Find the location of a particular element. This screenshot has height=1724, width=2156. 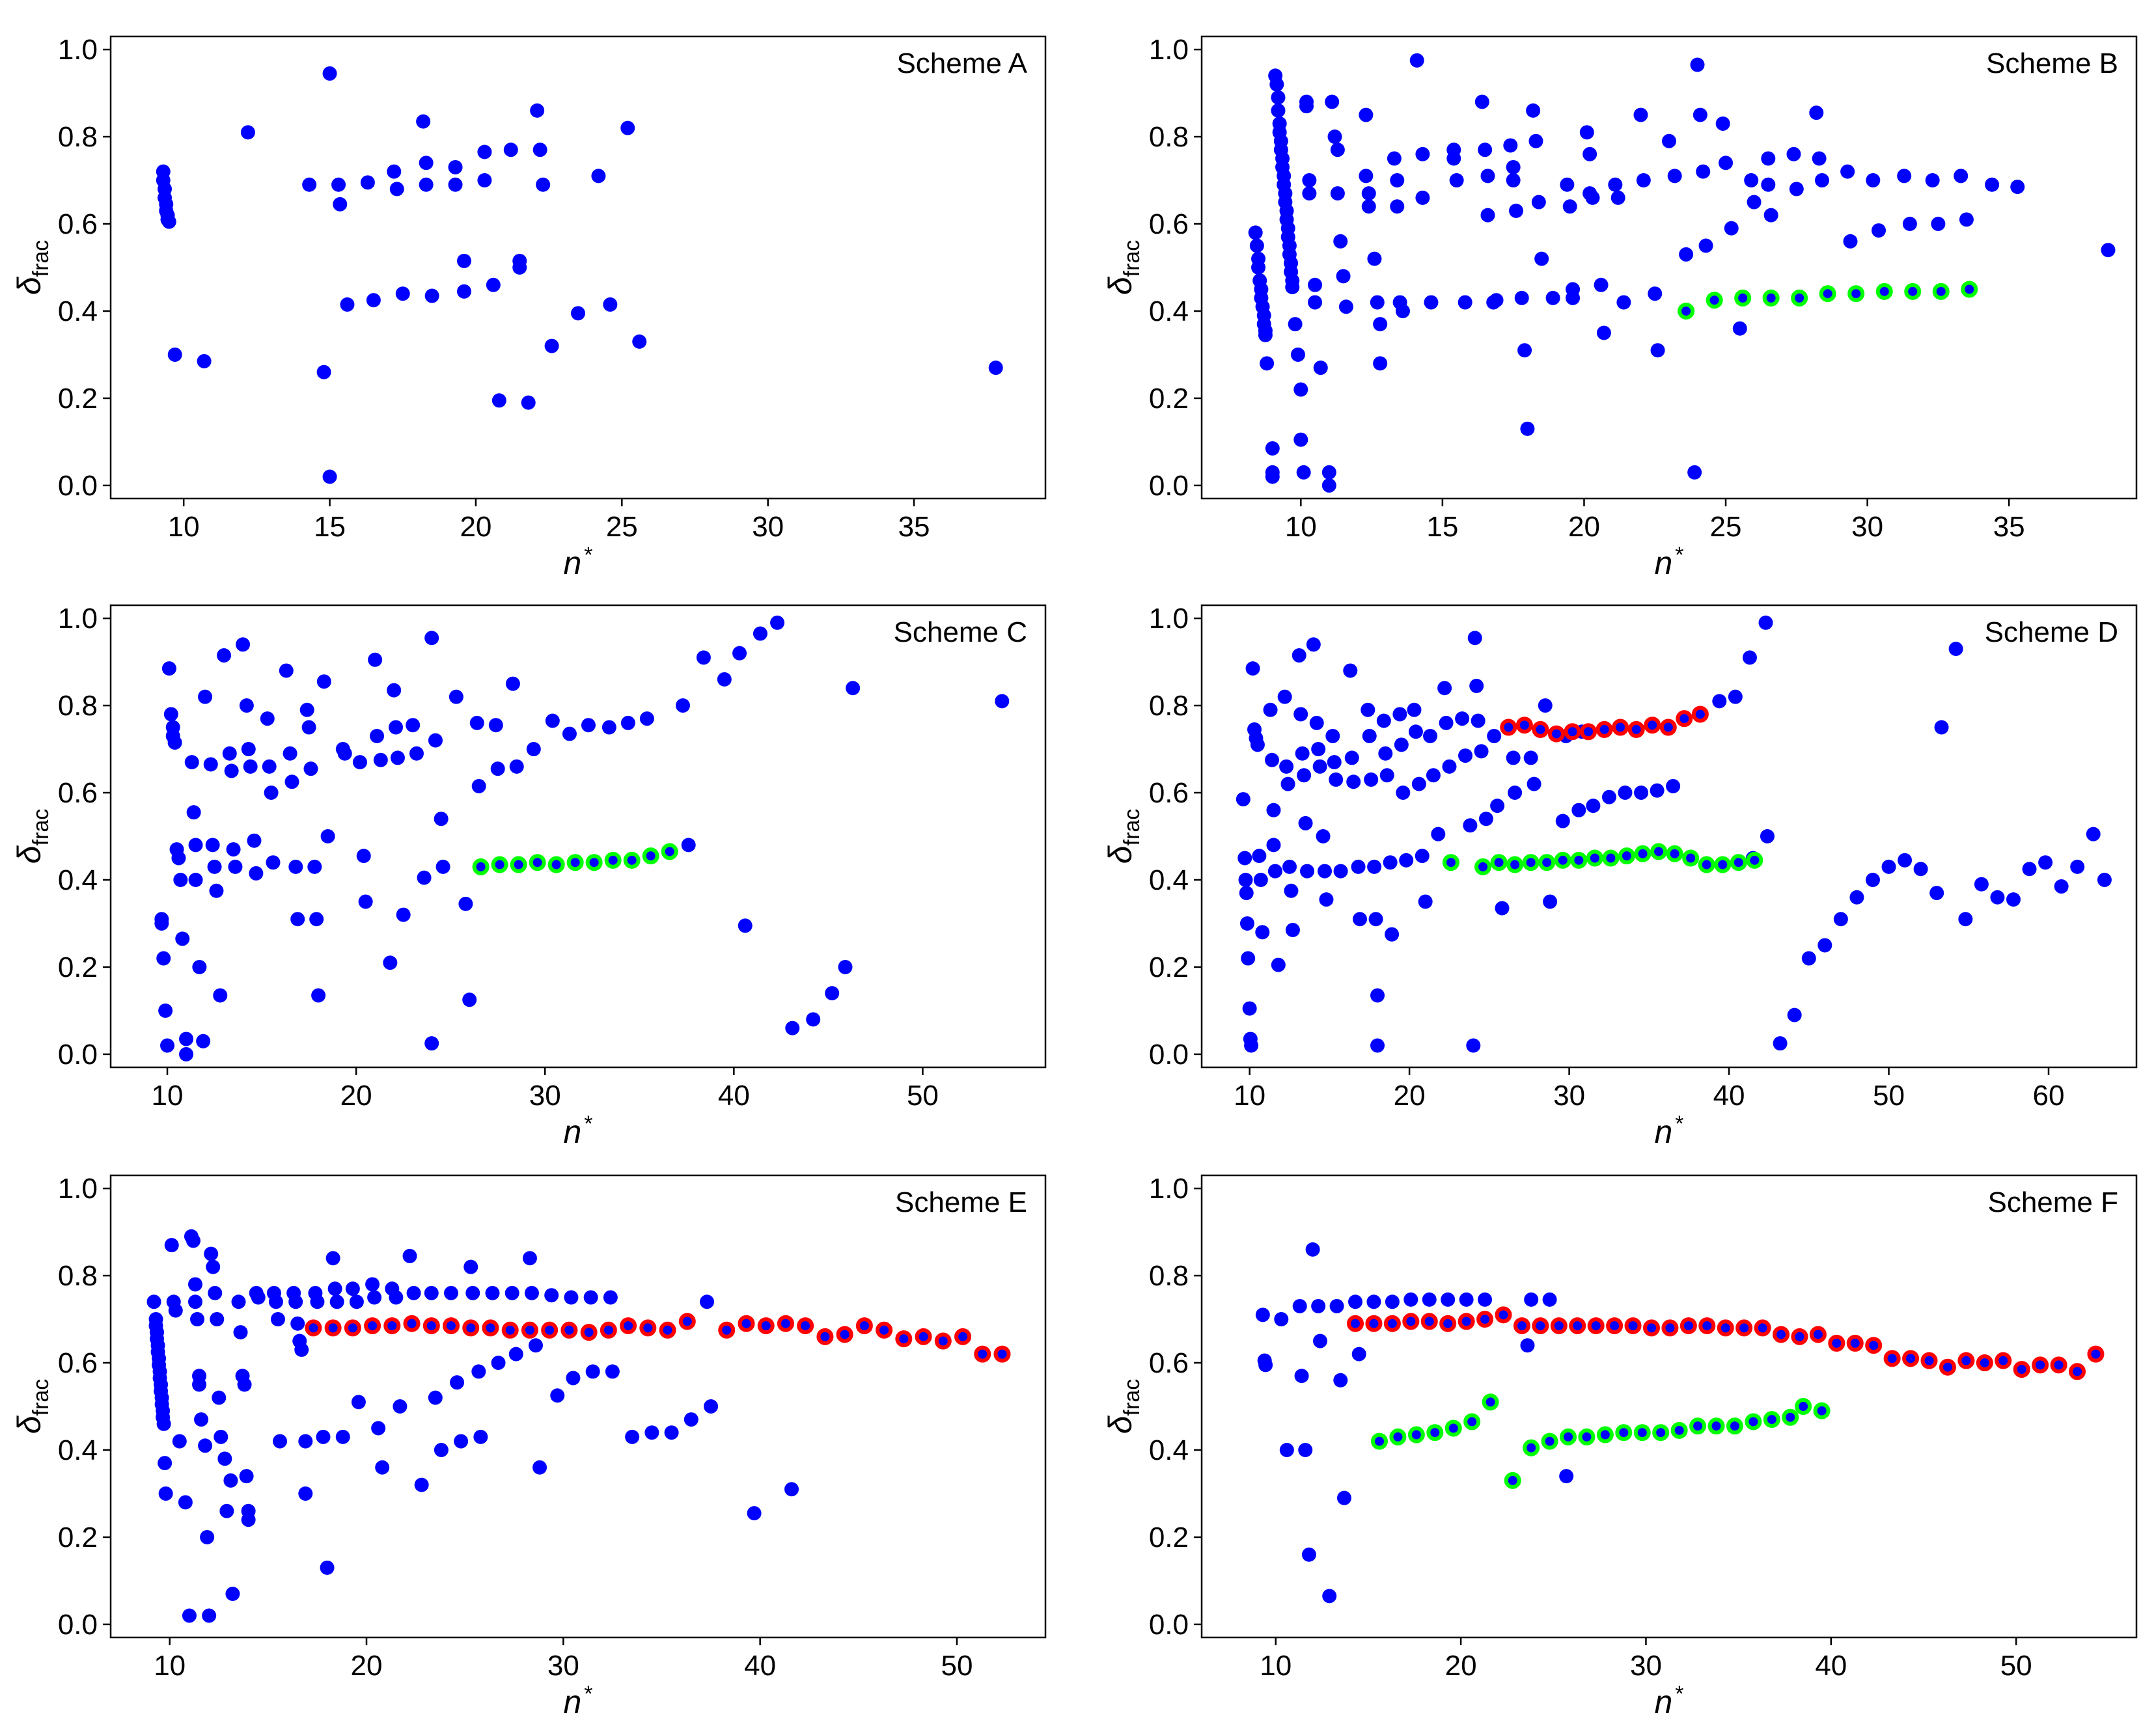

y-tick-label: 0.4 is located at coordinates (1169, 880).